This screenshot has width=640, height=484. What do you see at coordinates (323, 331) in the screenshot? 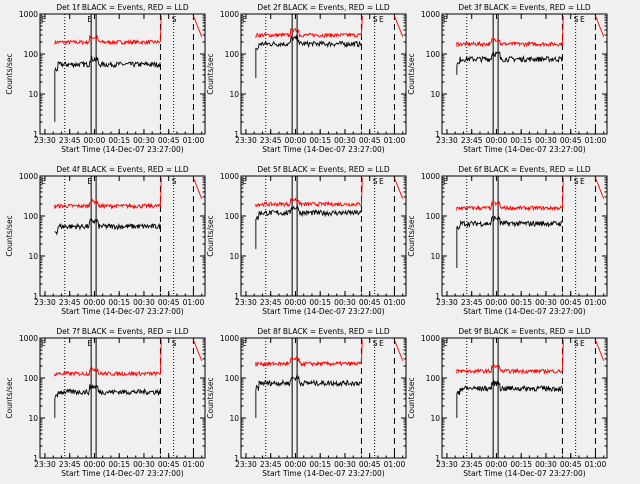
I see `chart-title: Det 8f BLACK = Events, RED = LLD` at bounding box center [323, 331].